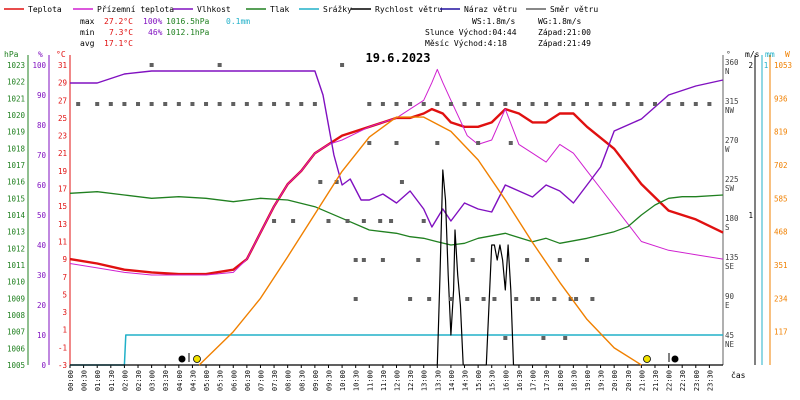 The image size is (800, 400). Describe the element at coordinates (370, 380) in the screenshot. I see `tick-label-time: 11:00` at that location.